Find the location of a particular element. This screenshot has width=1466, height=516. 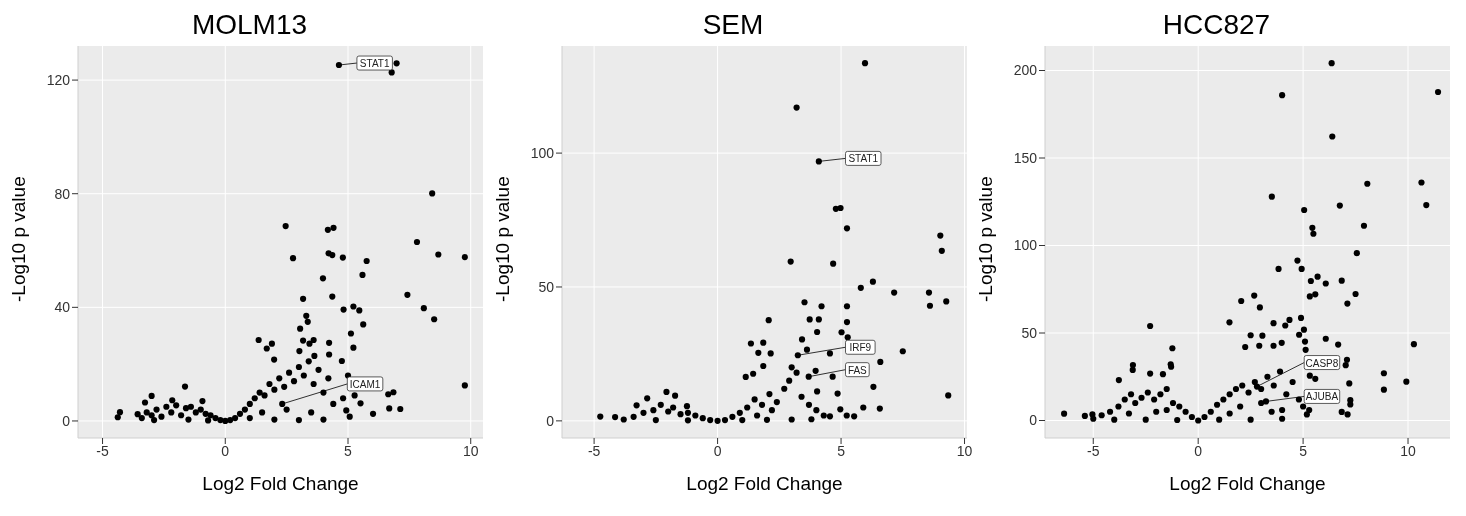

annotation: ICAM1 is located at coordinates (365, 384).